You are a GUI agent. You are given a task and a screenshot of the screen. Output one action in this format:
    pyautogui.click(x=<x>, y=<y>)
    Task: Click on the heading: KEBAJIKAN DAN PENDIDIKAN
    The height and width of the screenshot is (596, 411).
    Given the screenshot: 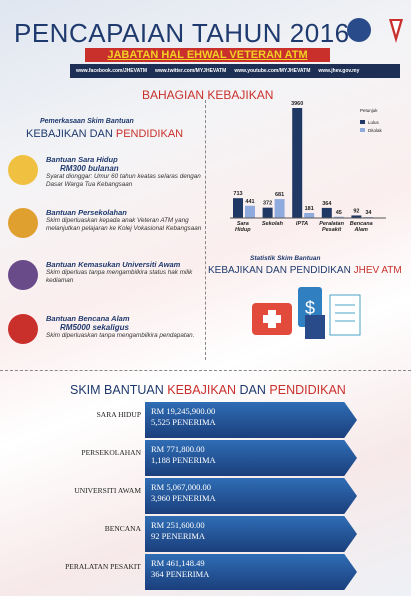 What is the action you would take?
    pyautogui.click(x=104, y=134)
    